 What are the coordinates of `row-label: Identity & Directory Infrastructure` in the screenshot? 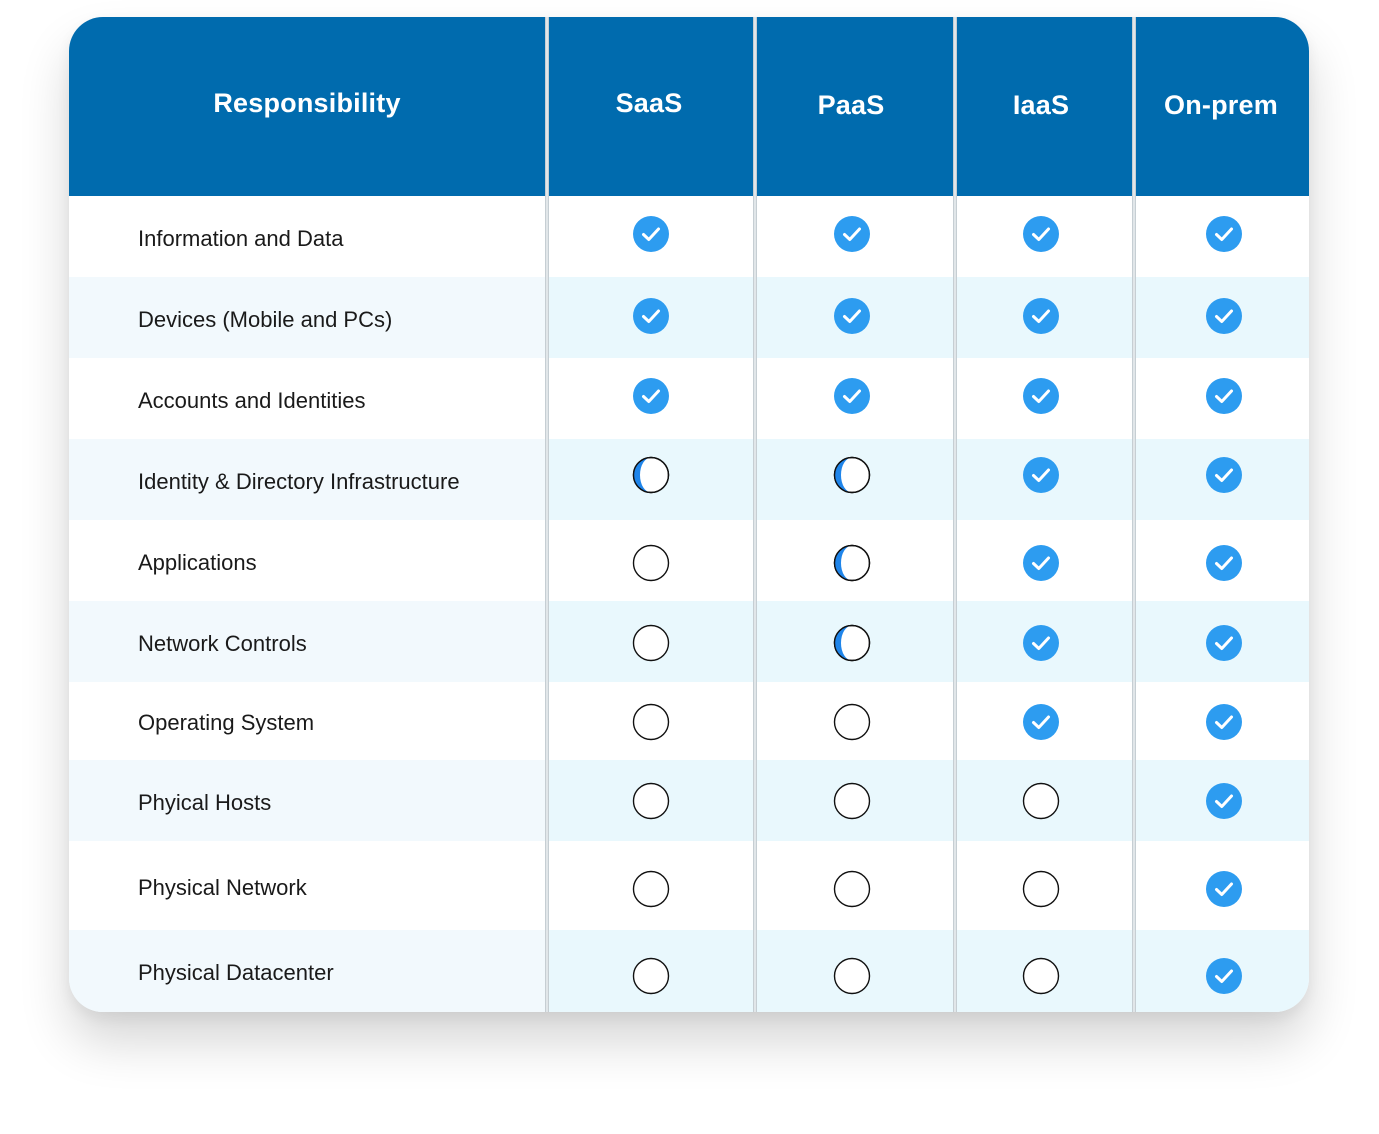 It's located at (299, 481).